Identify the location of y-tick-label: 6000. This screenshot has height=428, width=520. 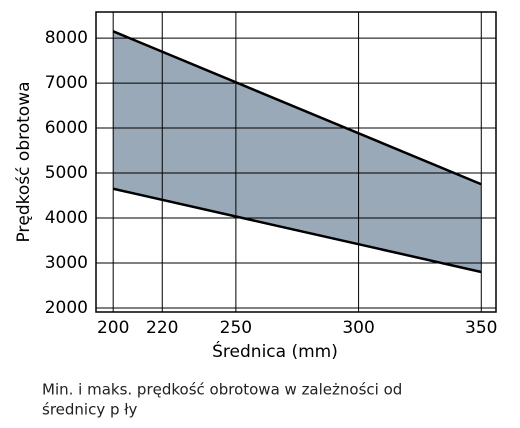
(66, 128).